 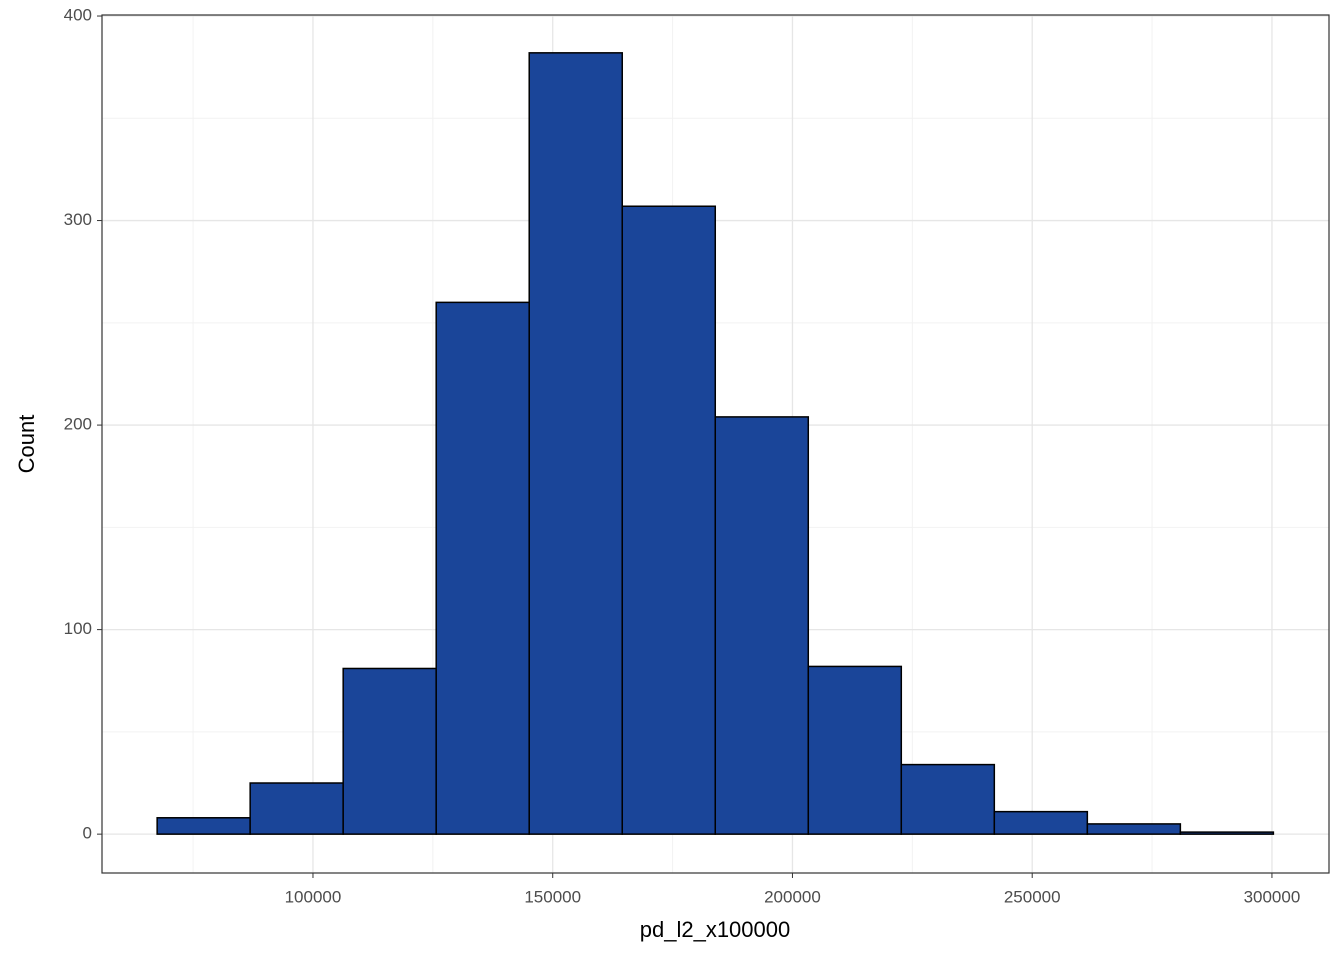 I want to click on y-tick-label: 400, so click(x=78, y=15).